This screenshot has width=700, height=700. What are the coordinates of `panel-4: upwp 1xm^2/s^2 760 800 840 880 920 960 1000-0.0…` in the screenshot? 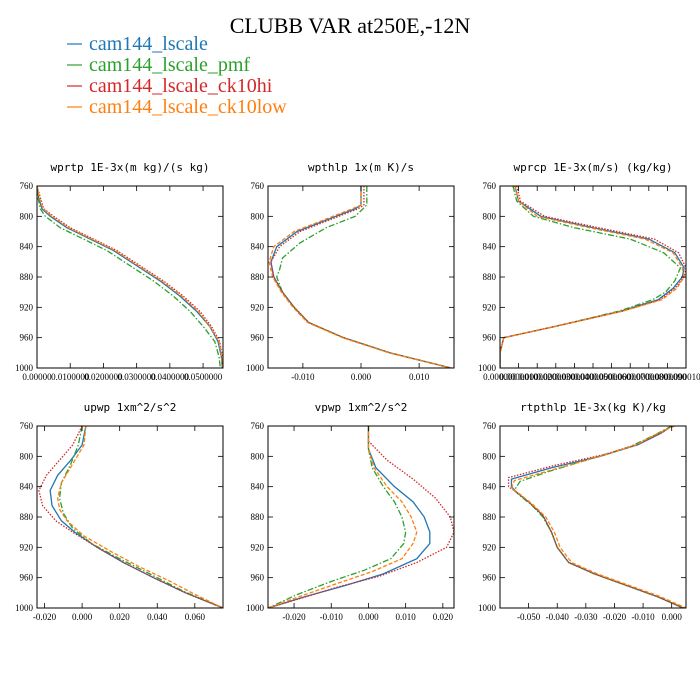 It's located at (119, 511).